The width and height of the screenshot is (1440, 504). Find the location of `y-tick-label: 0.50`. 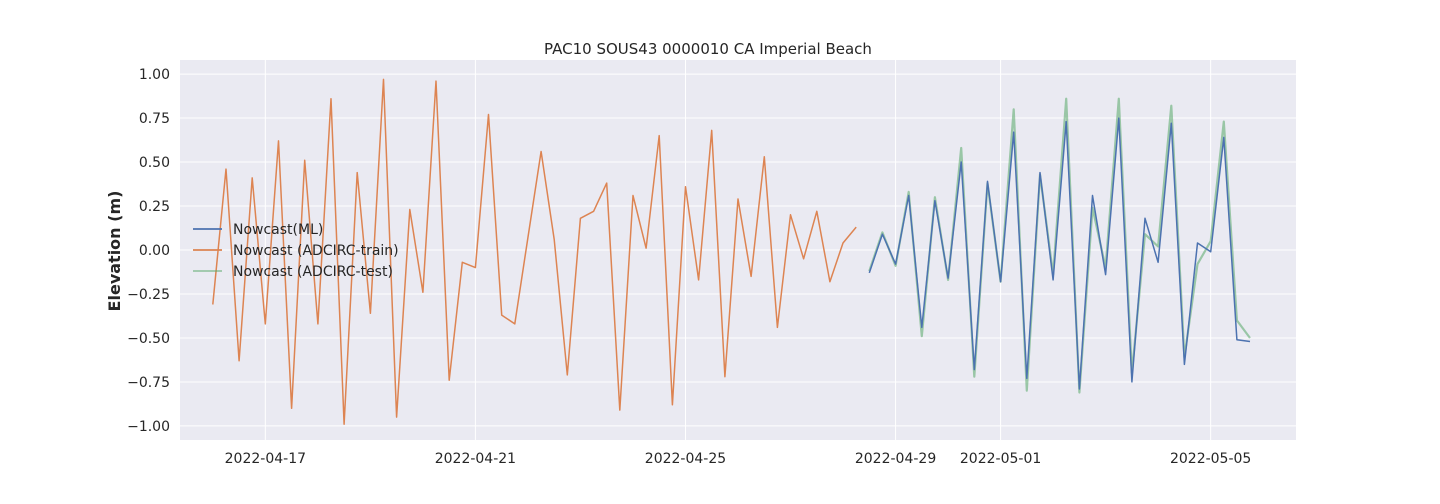

y-tick-label: 0.50 is located at coordinates (154, 163).